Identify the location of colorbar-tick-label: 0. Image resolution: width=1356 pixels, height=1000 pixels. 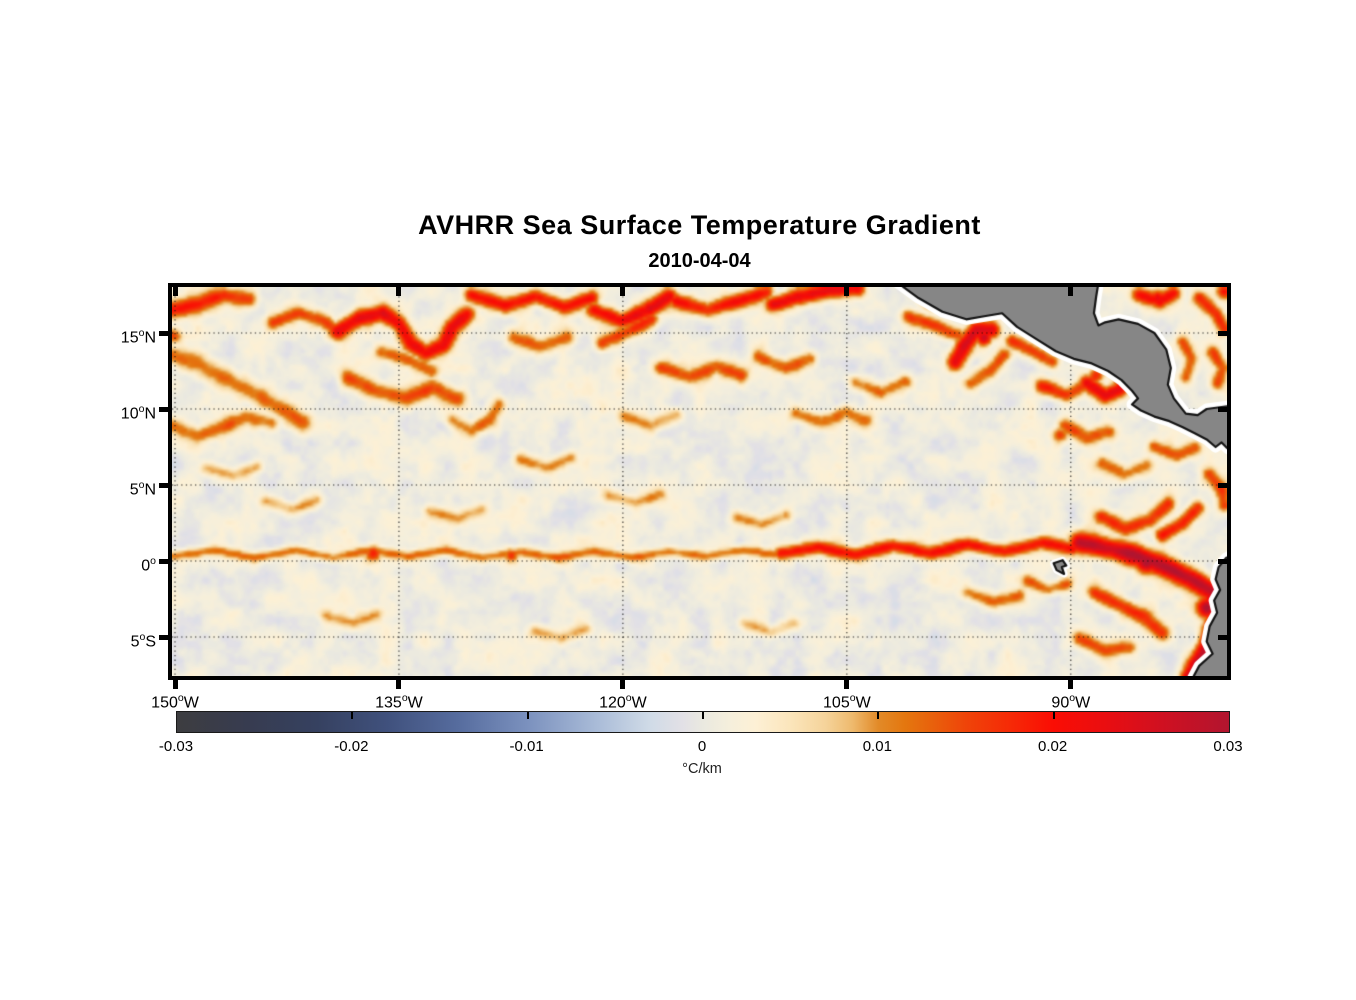
(702, 746).